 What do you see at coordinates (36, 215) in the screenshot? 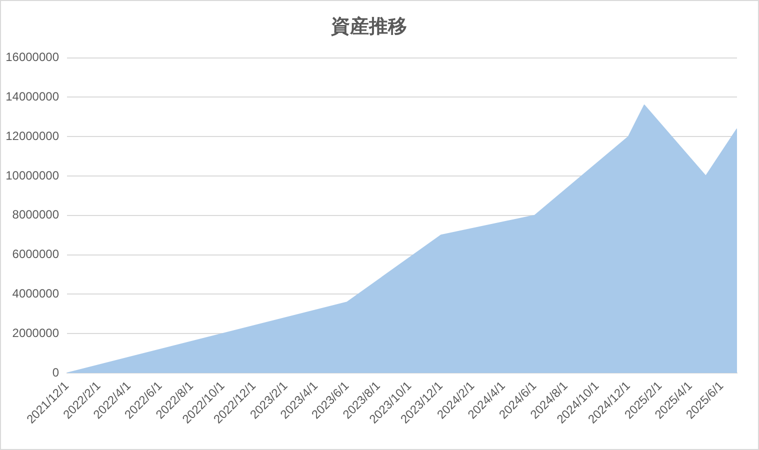
I see `y-tick-label: 8000000` at bounding box center [36, 215].